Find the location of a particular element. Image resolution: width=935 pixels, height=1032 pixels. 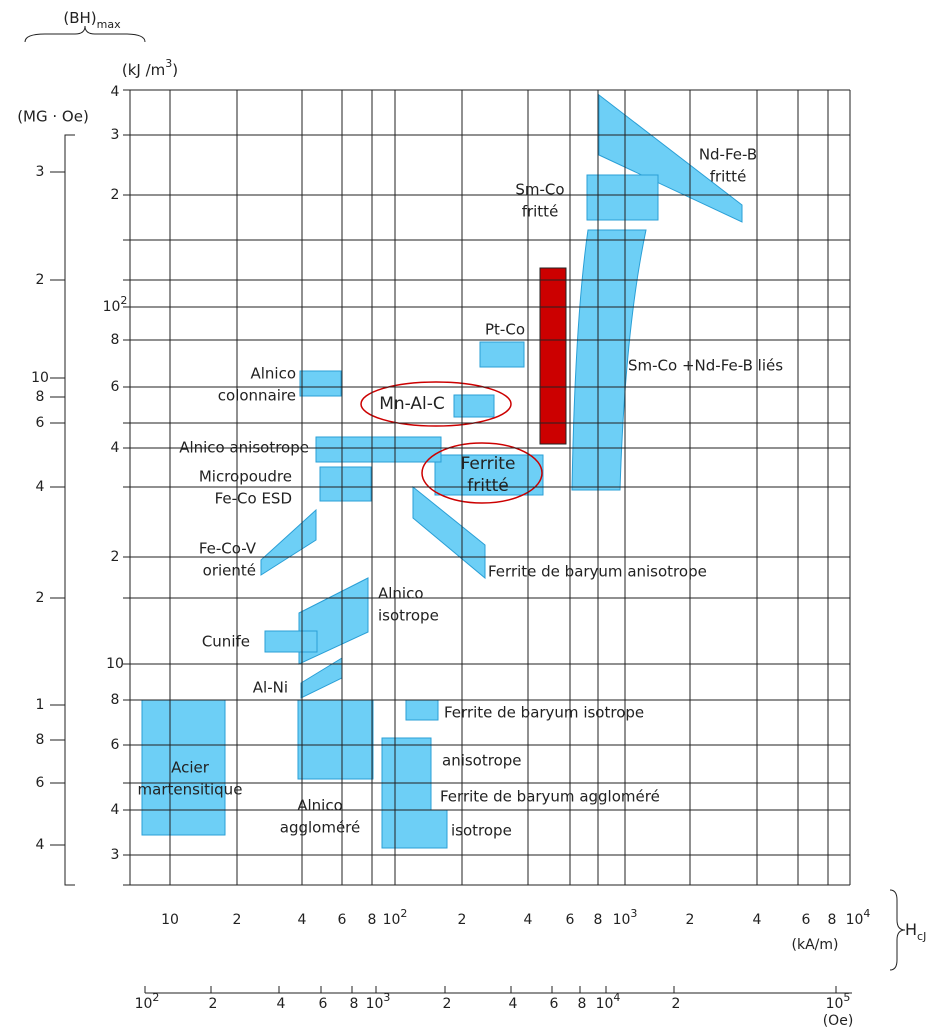

region-label: Cunife is located at coordinates (226, 642).